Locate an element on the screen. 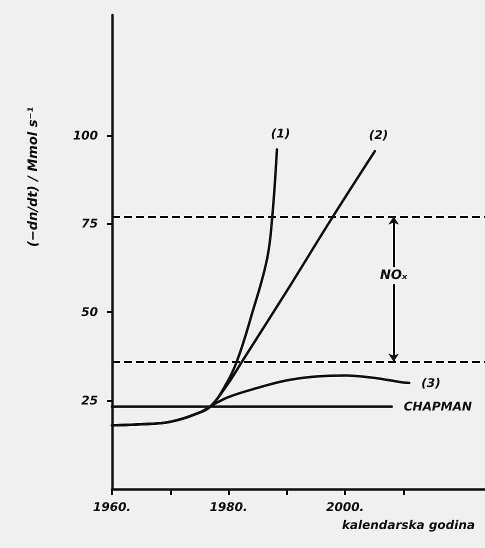  y-tick-label: 25 is located at coordinates (89, 401).